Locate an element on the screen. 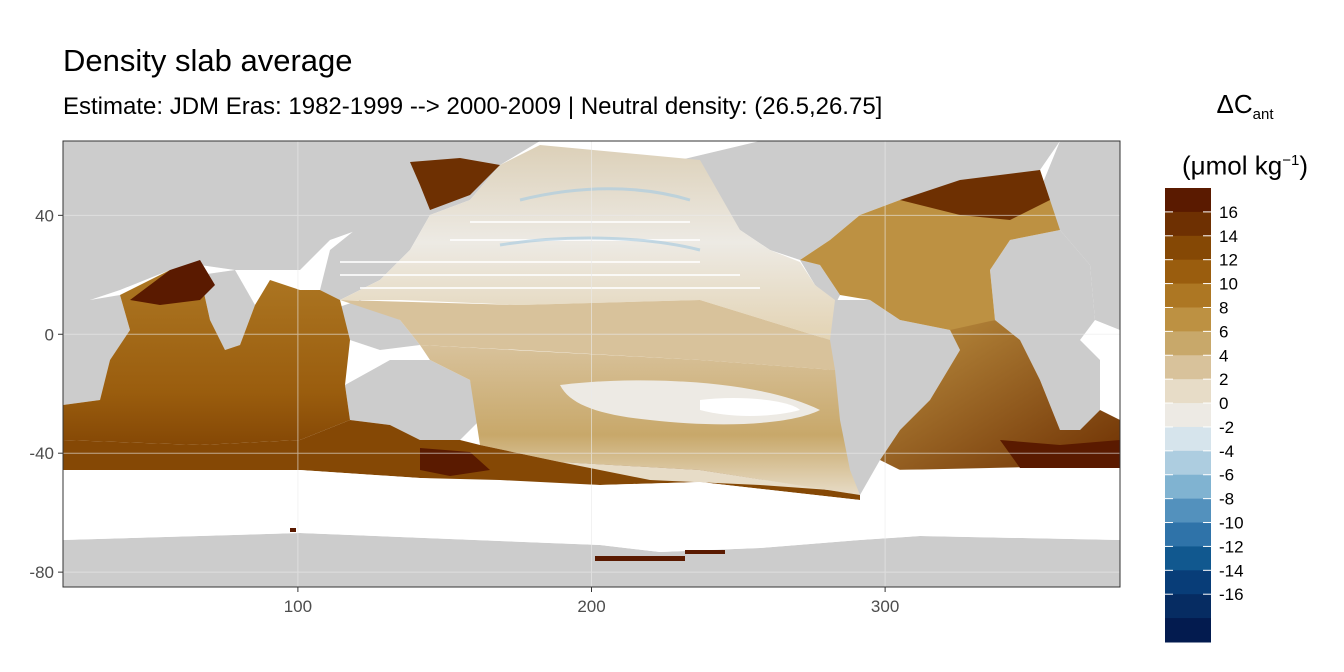 The image size is (1344, 672). legend-title: ΔCant (μmol kg−1) is located at coordinates (1245, 135).